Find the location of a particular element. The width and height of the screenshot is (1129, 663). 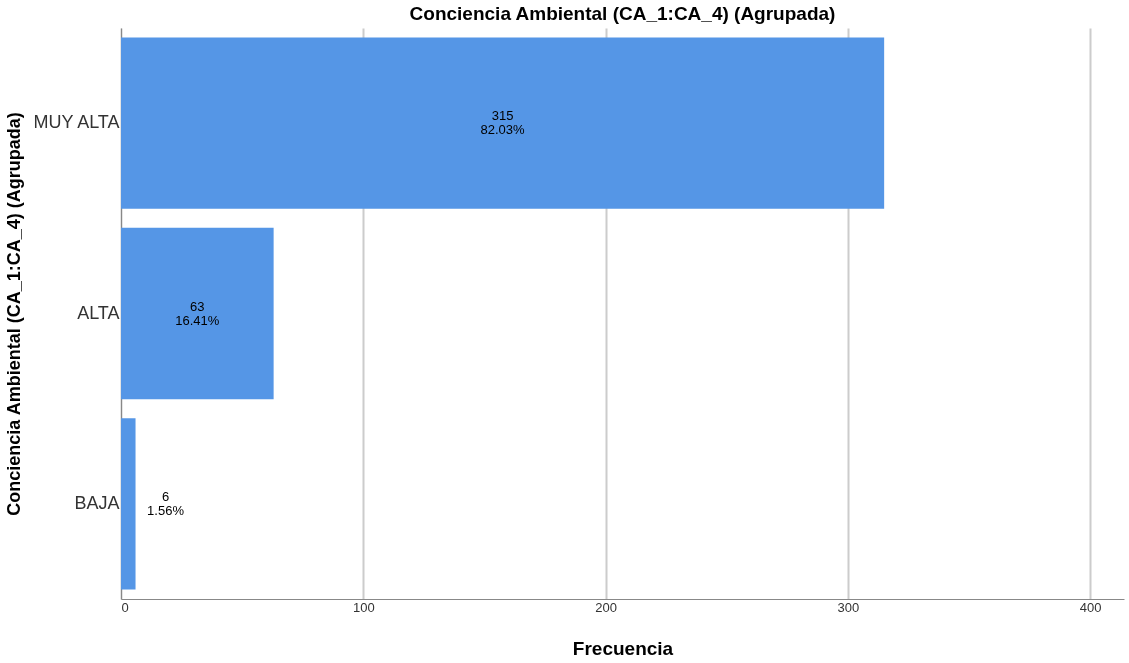

y-tick-label: MUY ALTA is located at coordinates (76, 122).